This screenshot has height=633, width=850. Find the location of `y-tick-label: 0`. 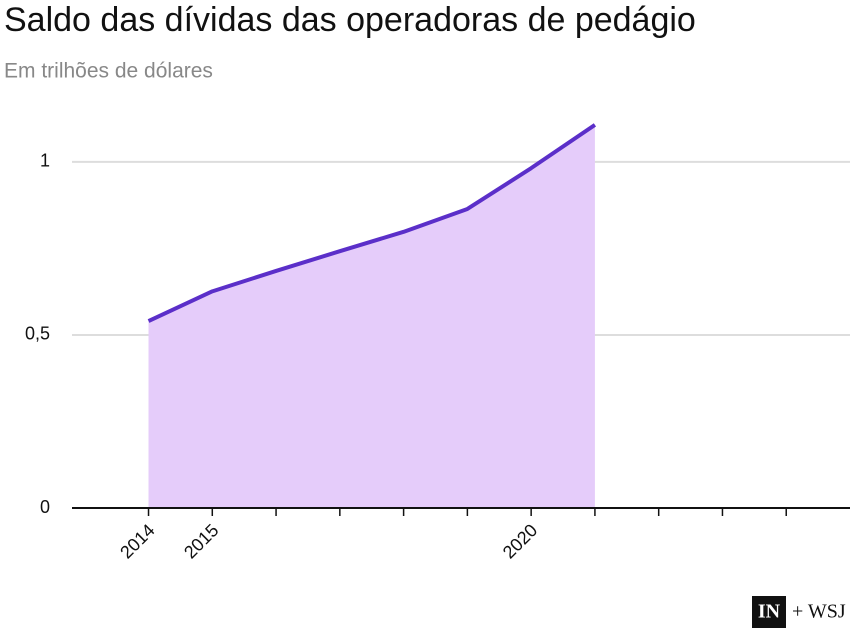

y-tick-label: 0 is located at coordinates (45, 507).